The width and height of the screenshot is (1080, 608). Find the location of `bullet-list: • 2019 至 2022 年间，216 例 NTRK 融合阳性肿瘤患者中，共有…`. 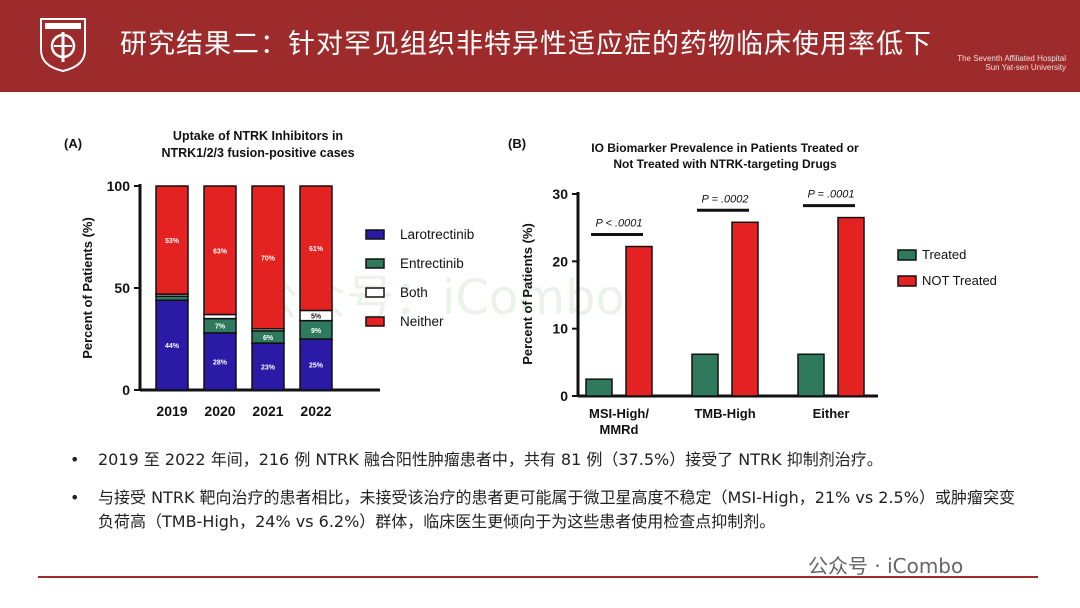

bullet-list: • 2019 至 2022 年间，216 例 NTRK 融合阳性肿瘤患者中，共有… is located at coordinates (548, 498).